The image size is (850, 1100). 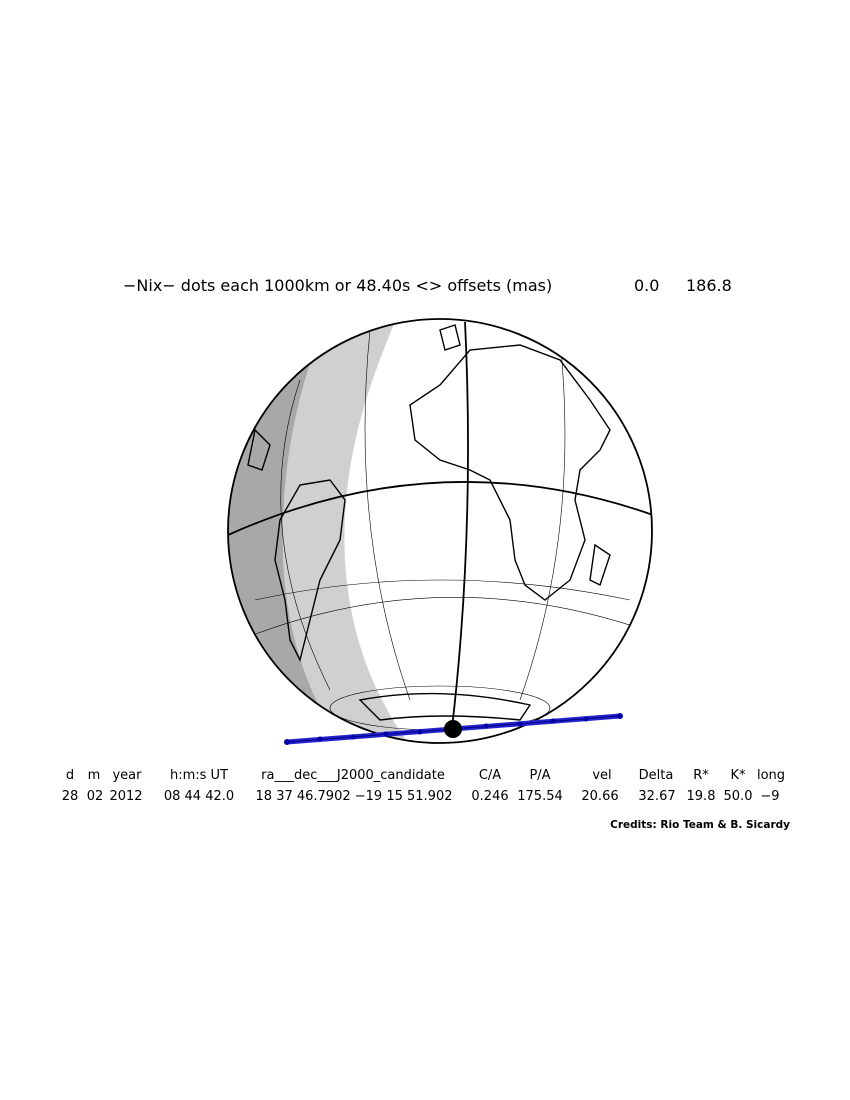 I want to click on equator, so click(x=440, y=508).